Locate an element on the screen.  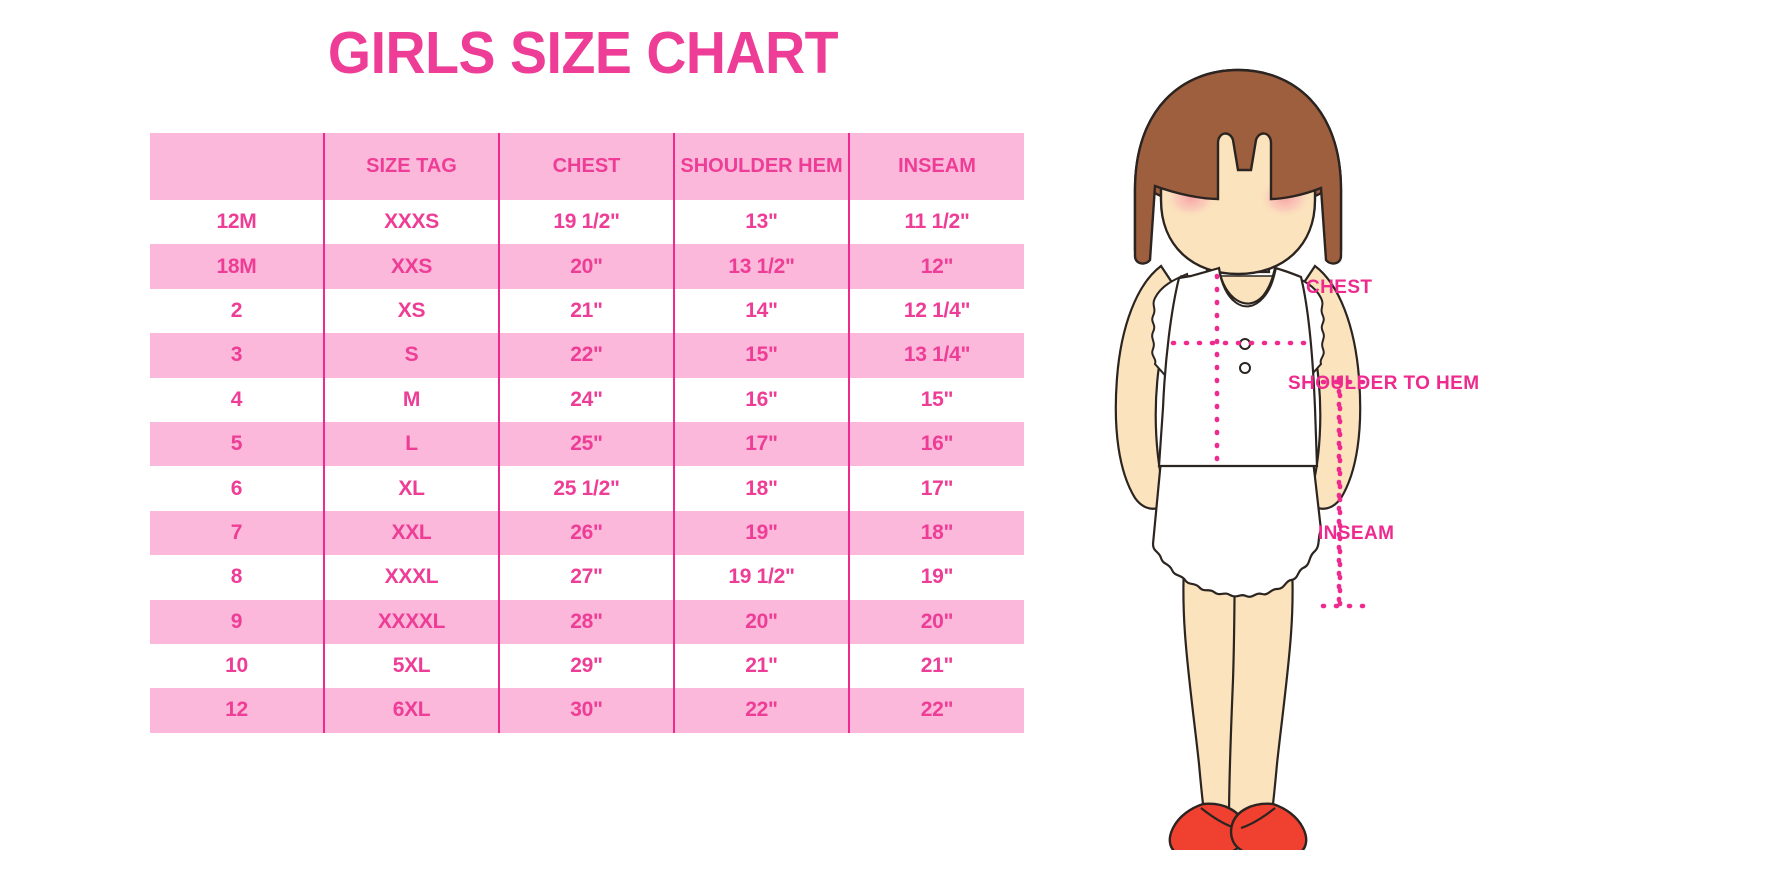
cell-size-tag: L is located at coordinates (411, 444).